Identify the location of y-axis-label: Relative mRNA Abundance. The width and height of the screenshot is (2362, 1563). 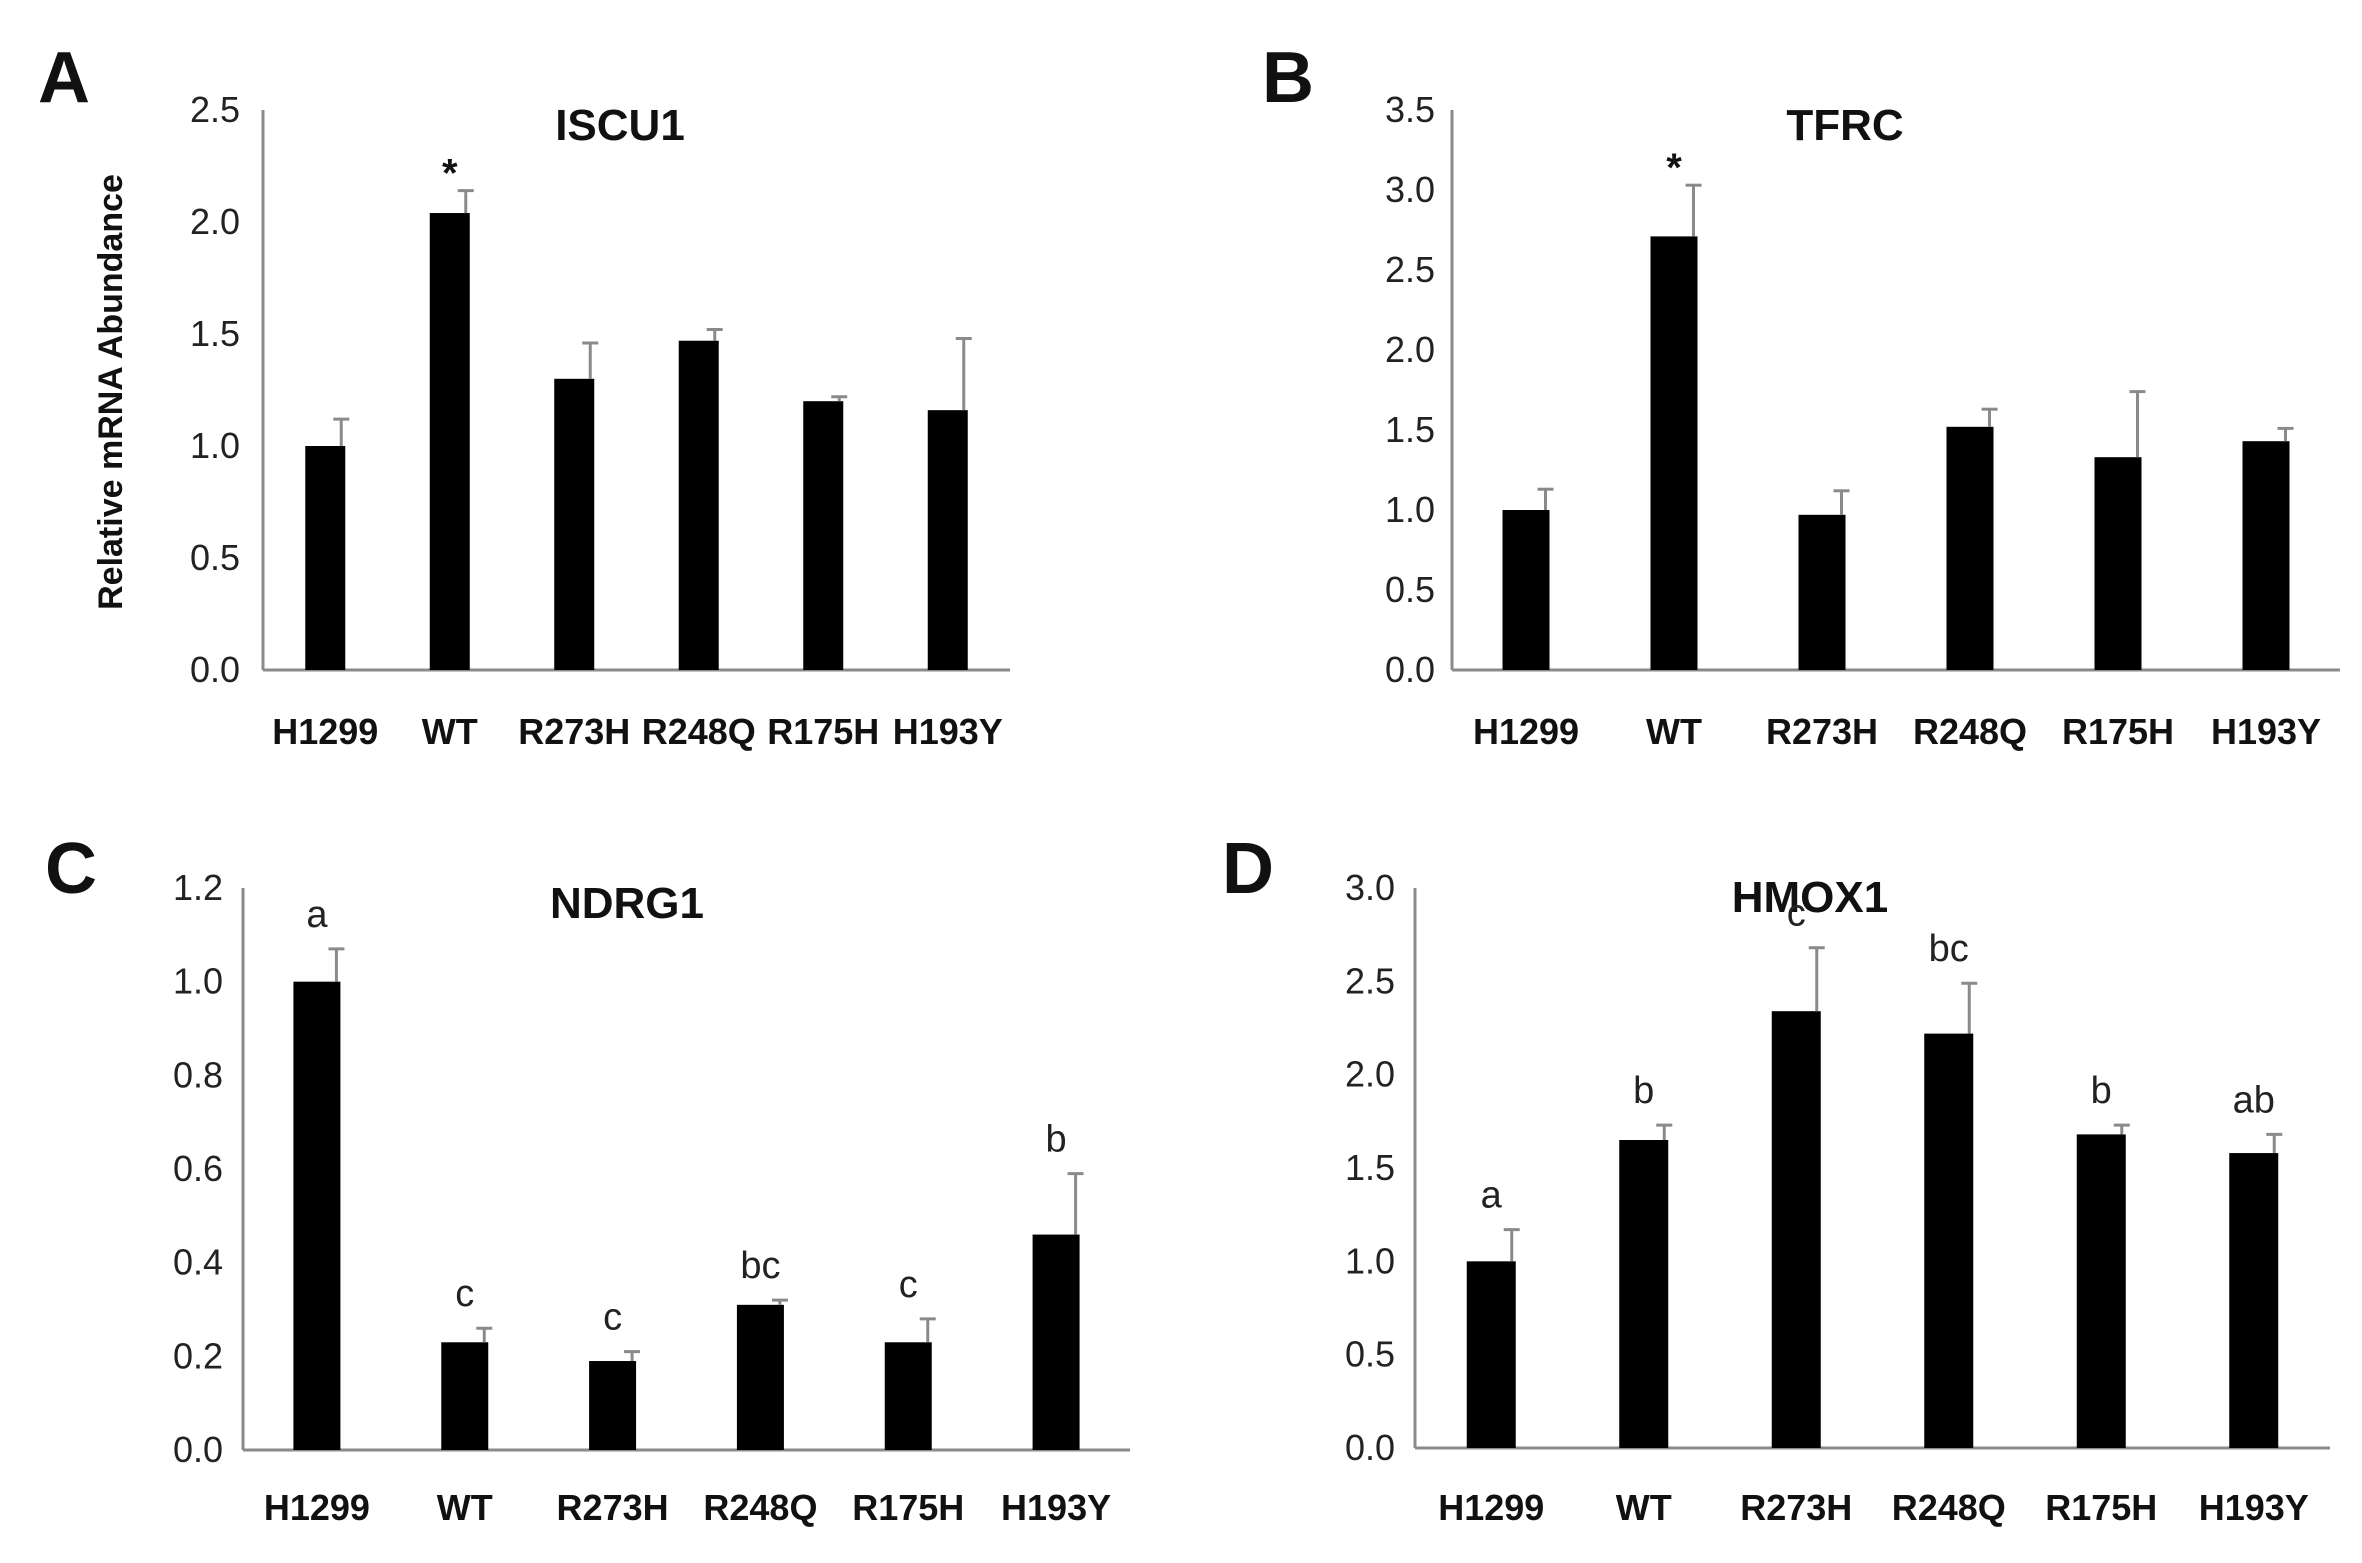
(111, 392).